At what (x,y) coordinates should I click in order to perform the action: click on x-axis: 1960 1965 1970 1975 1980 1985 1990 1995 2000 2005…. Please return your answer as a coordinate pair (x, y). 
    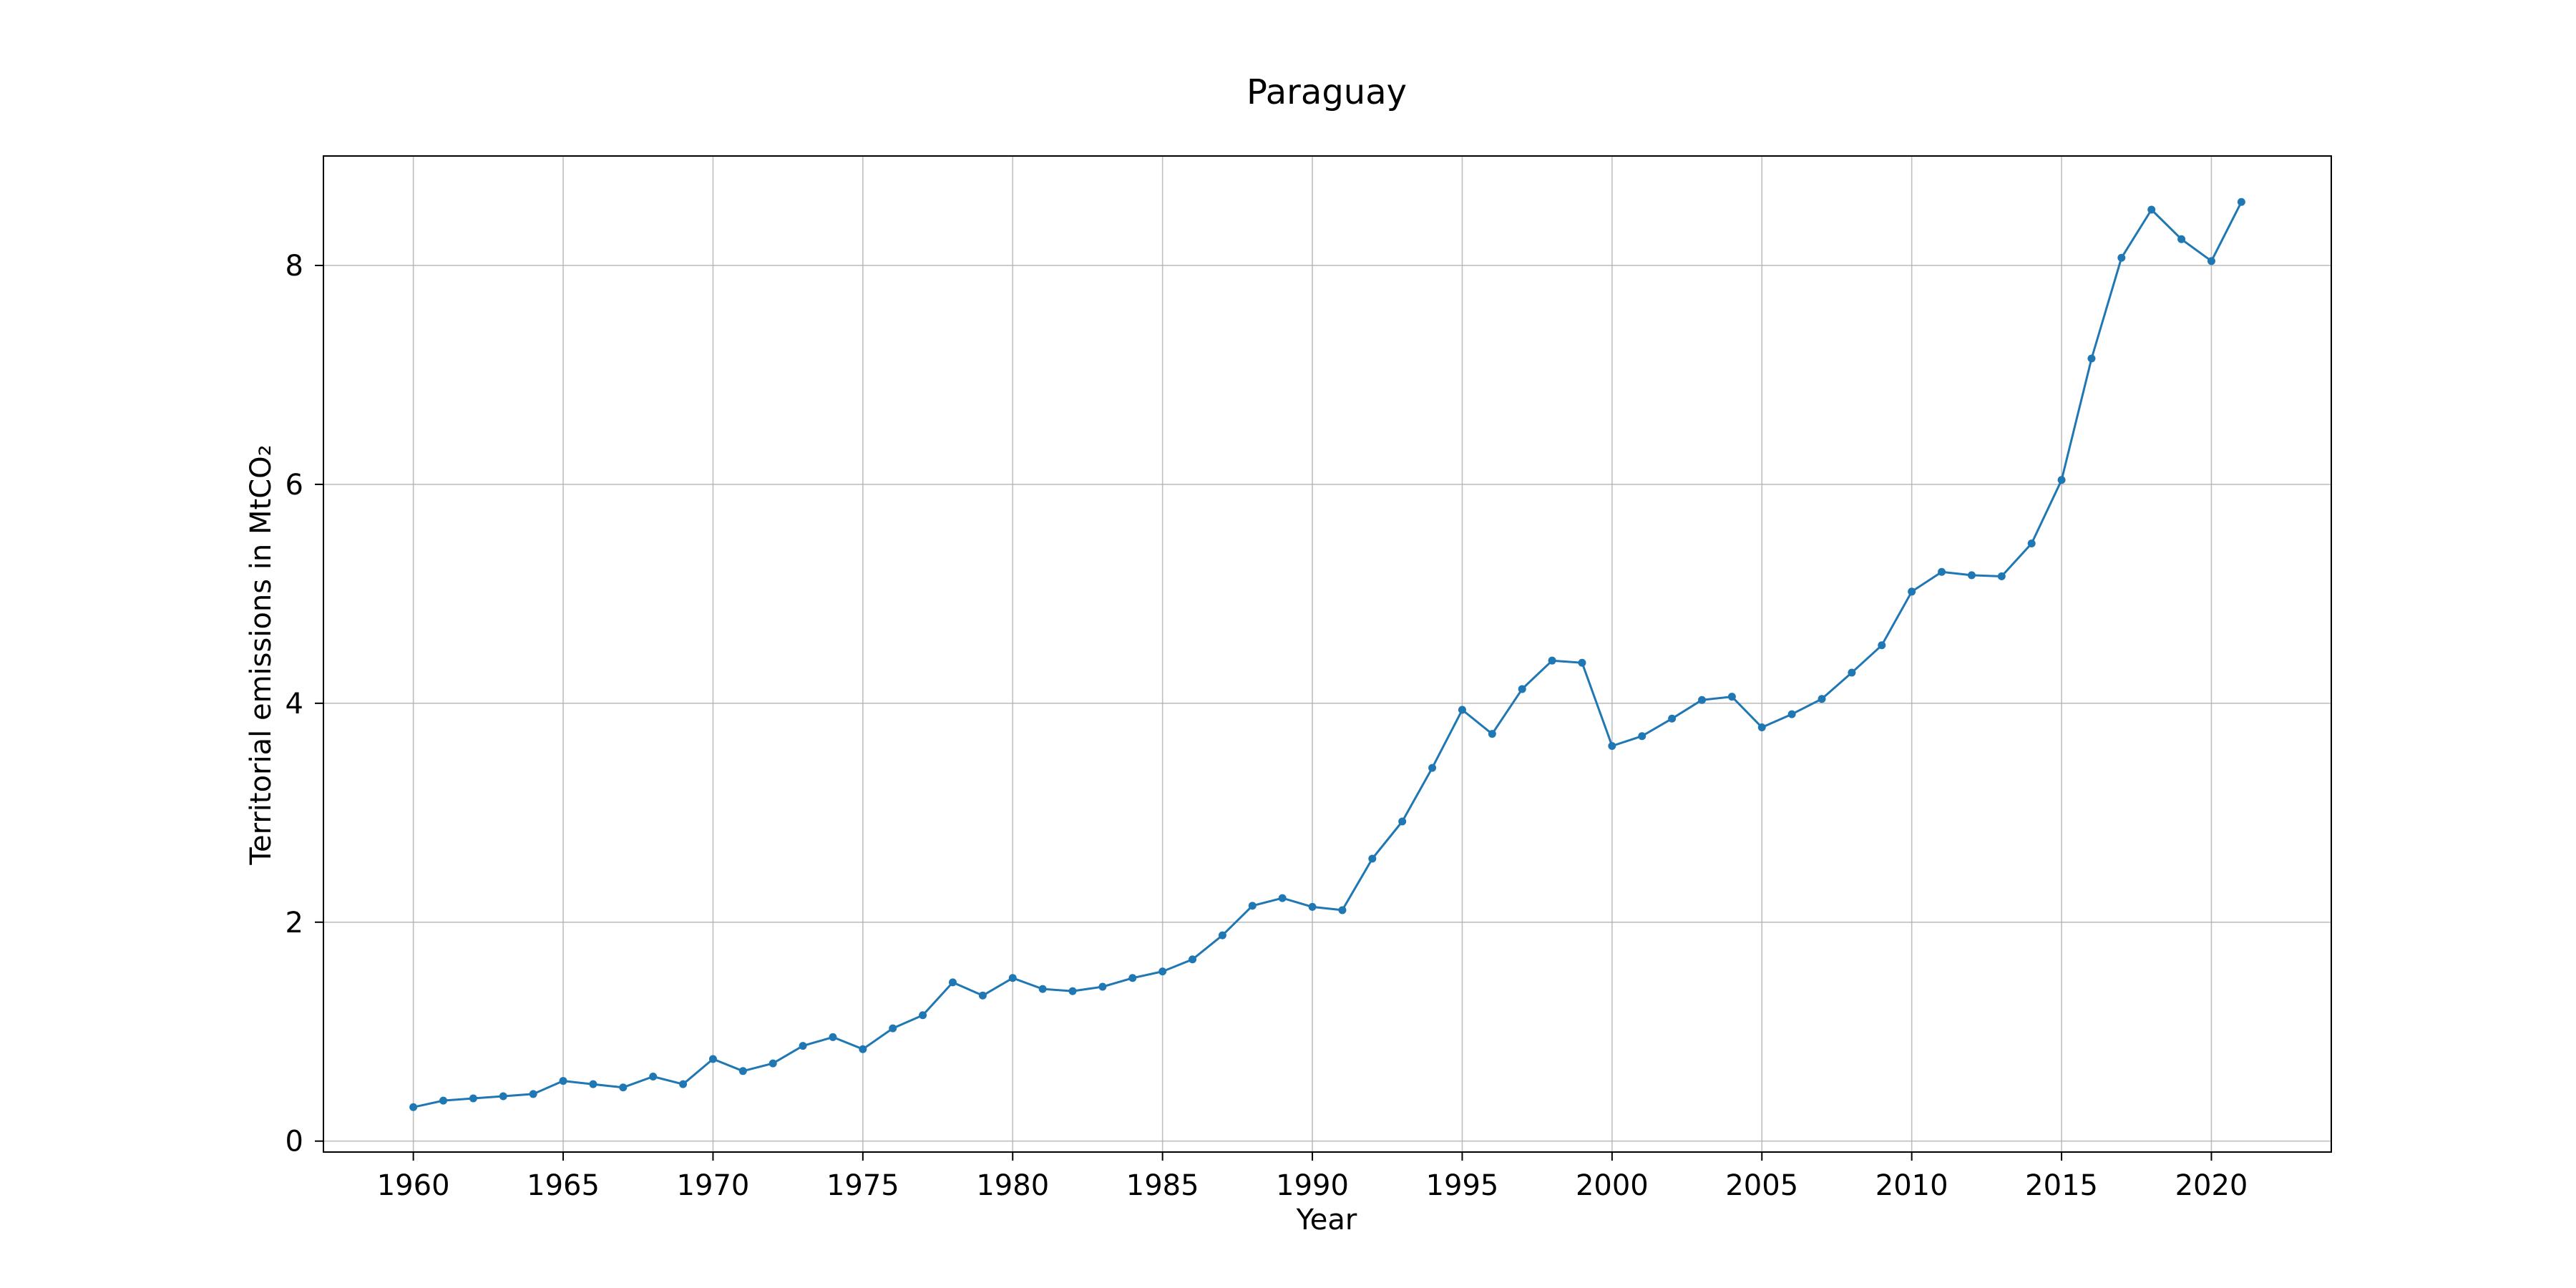
    Looking at the image, I should click on (1312, 1177).